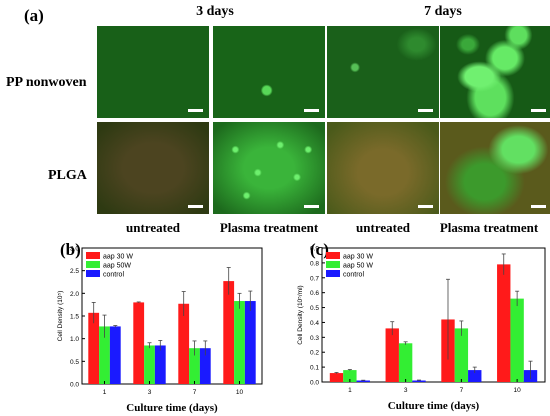 This screenshot has width=550, height=416. Describe the element at coordinates (495, 72) in the screenshot. I see `micrograph-pp-7d-plasma` at that location.